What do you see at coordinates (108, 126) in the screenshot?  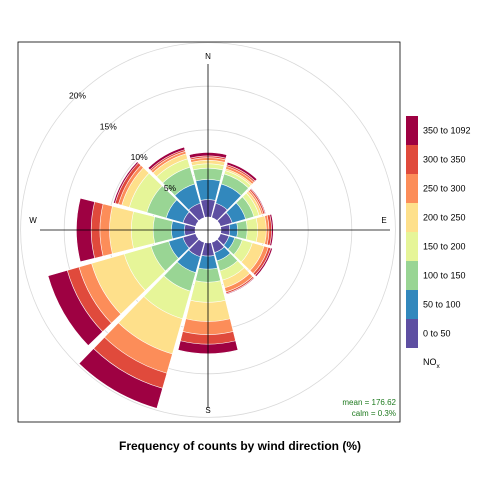 I see `radial-tick-15: 15%` at bounding box center [108, 126].